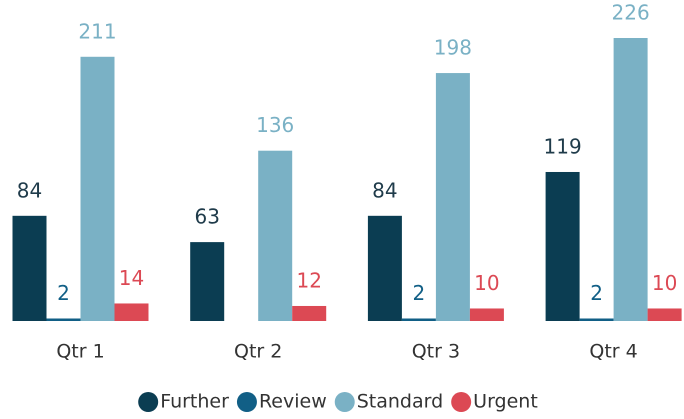 Image resolution: width=684 pixels, height=419 pixels. What do you see at coordinates (505, 402) in the screenshot?
I see `legend-label: Urgent` at bounding box center [505, 402].